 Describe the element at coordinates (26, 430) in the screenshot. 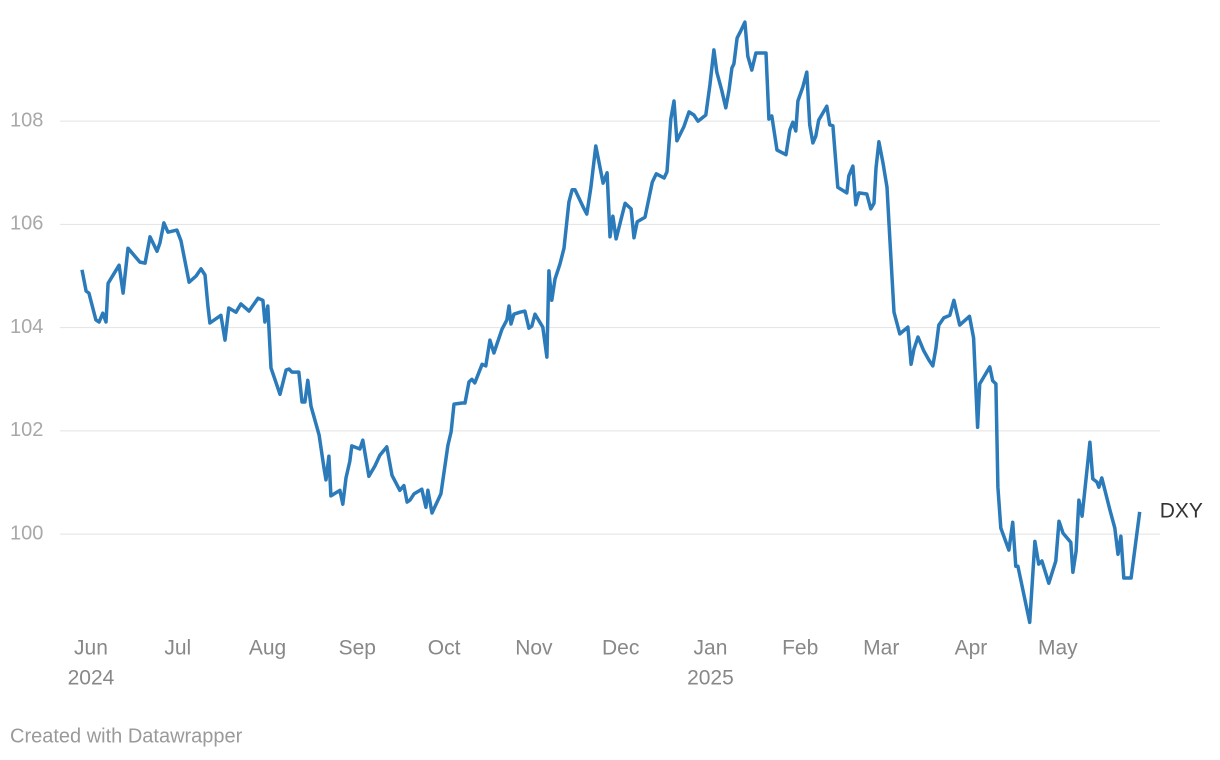

I see `y-tick-label: 102` at that location.